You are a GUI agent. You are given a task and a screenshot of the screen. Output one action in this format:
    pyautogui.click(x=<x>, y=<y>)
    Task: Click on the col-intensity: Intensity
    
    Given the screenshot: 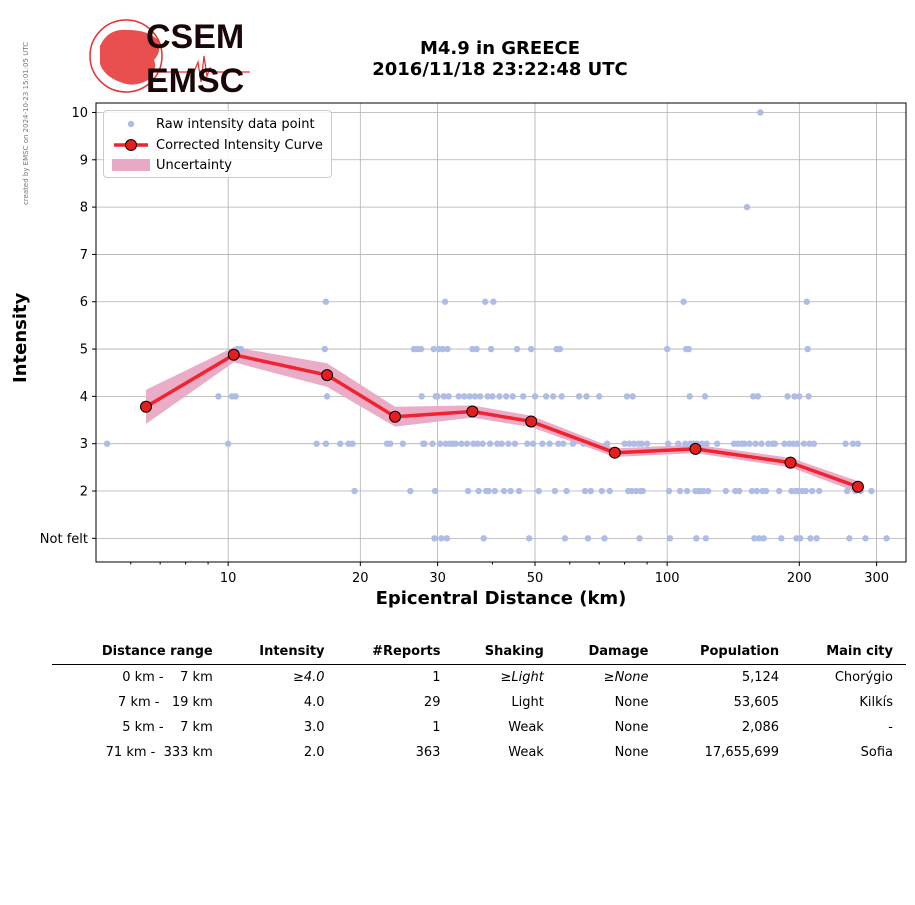 What is the action you would take?
    pyautogui.click(x=281, y=653)
    